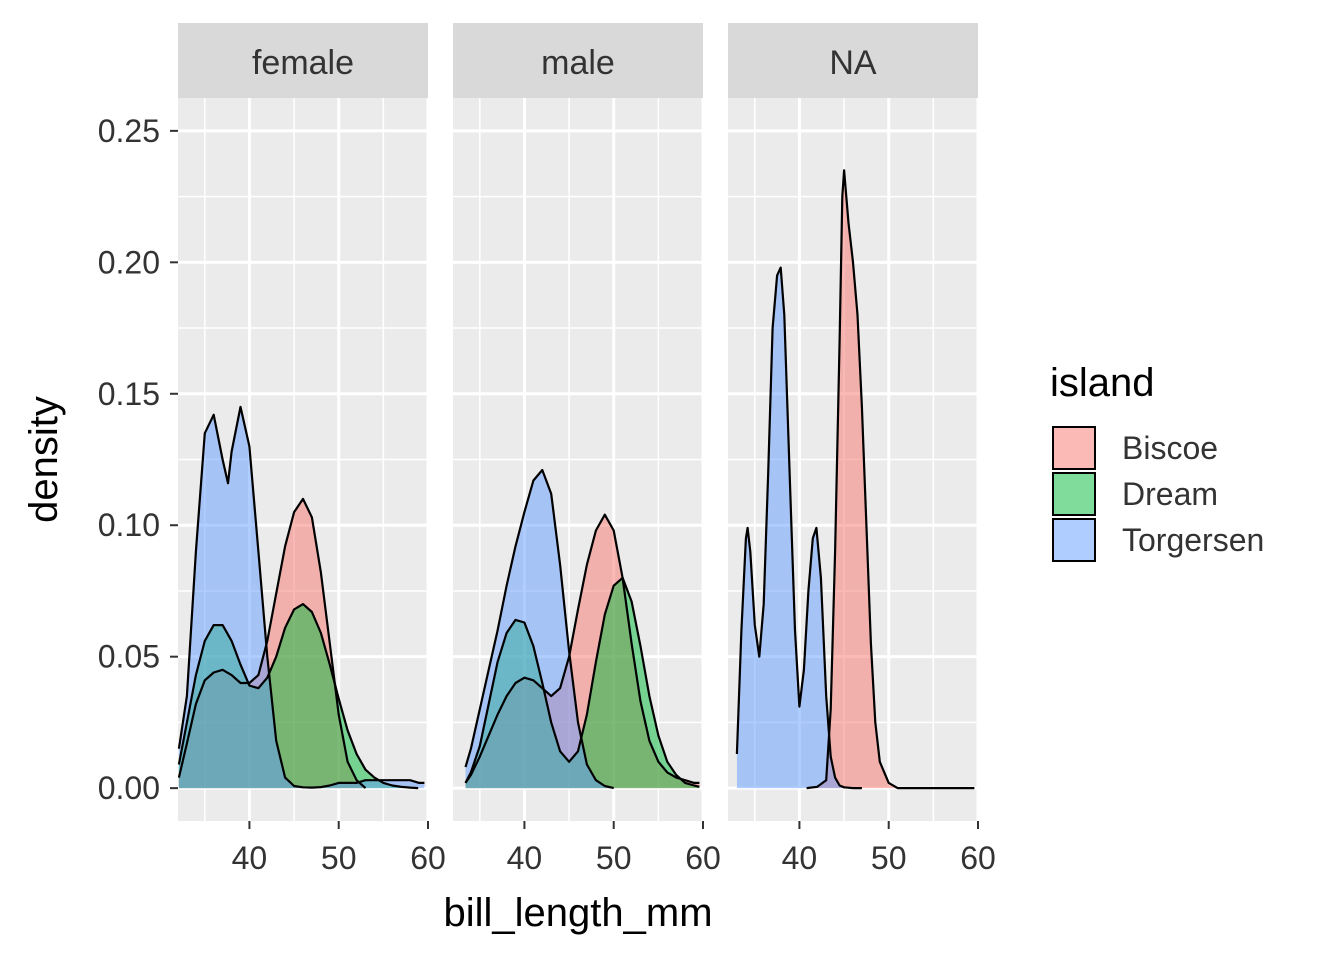 Image resolution: width=1344 pixels, height=960 pixels. What do you see at coordinates (1102, 383) in the screenshot?
I see `legend-title: island` at bounding box center [1102, 383].